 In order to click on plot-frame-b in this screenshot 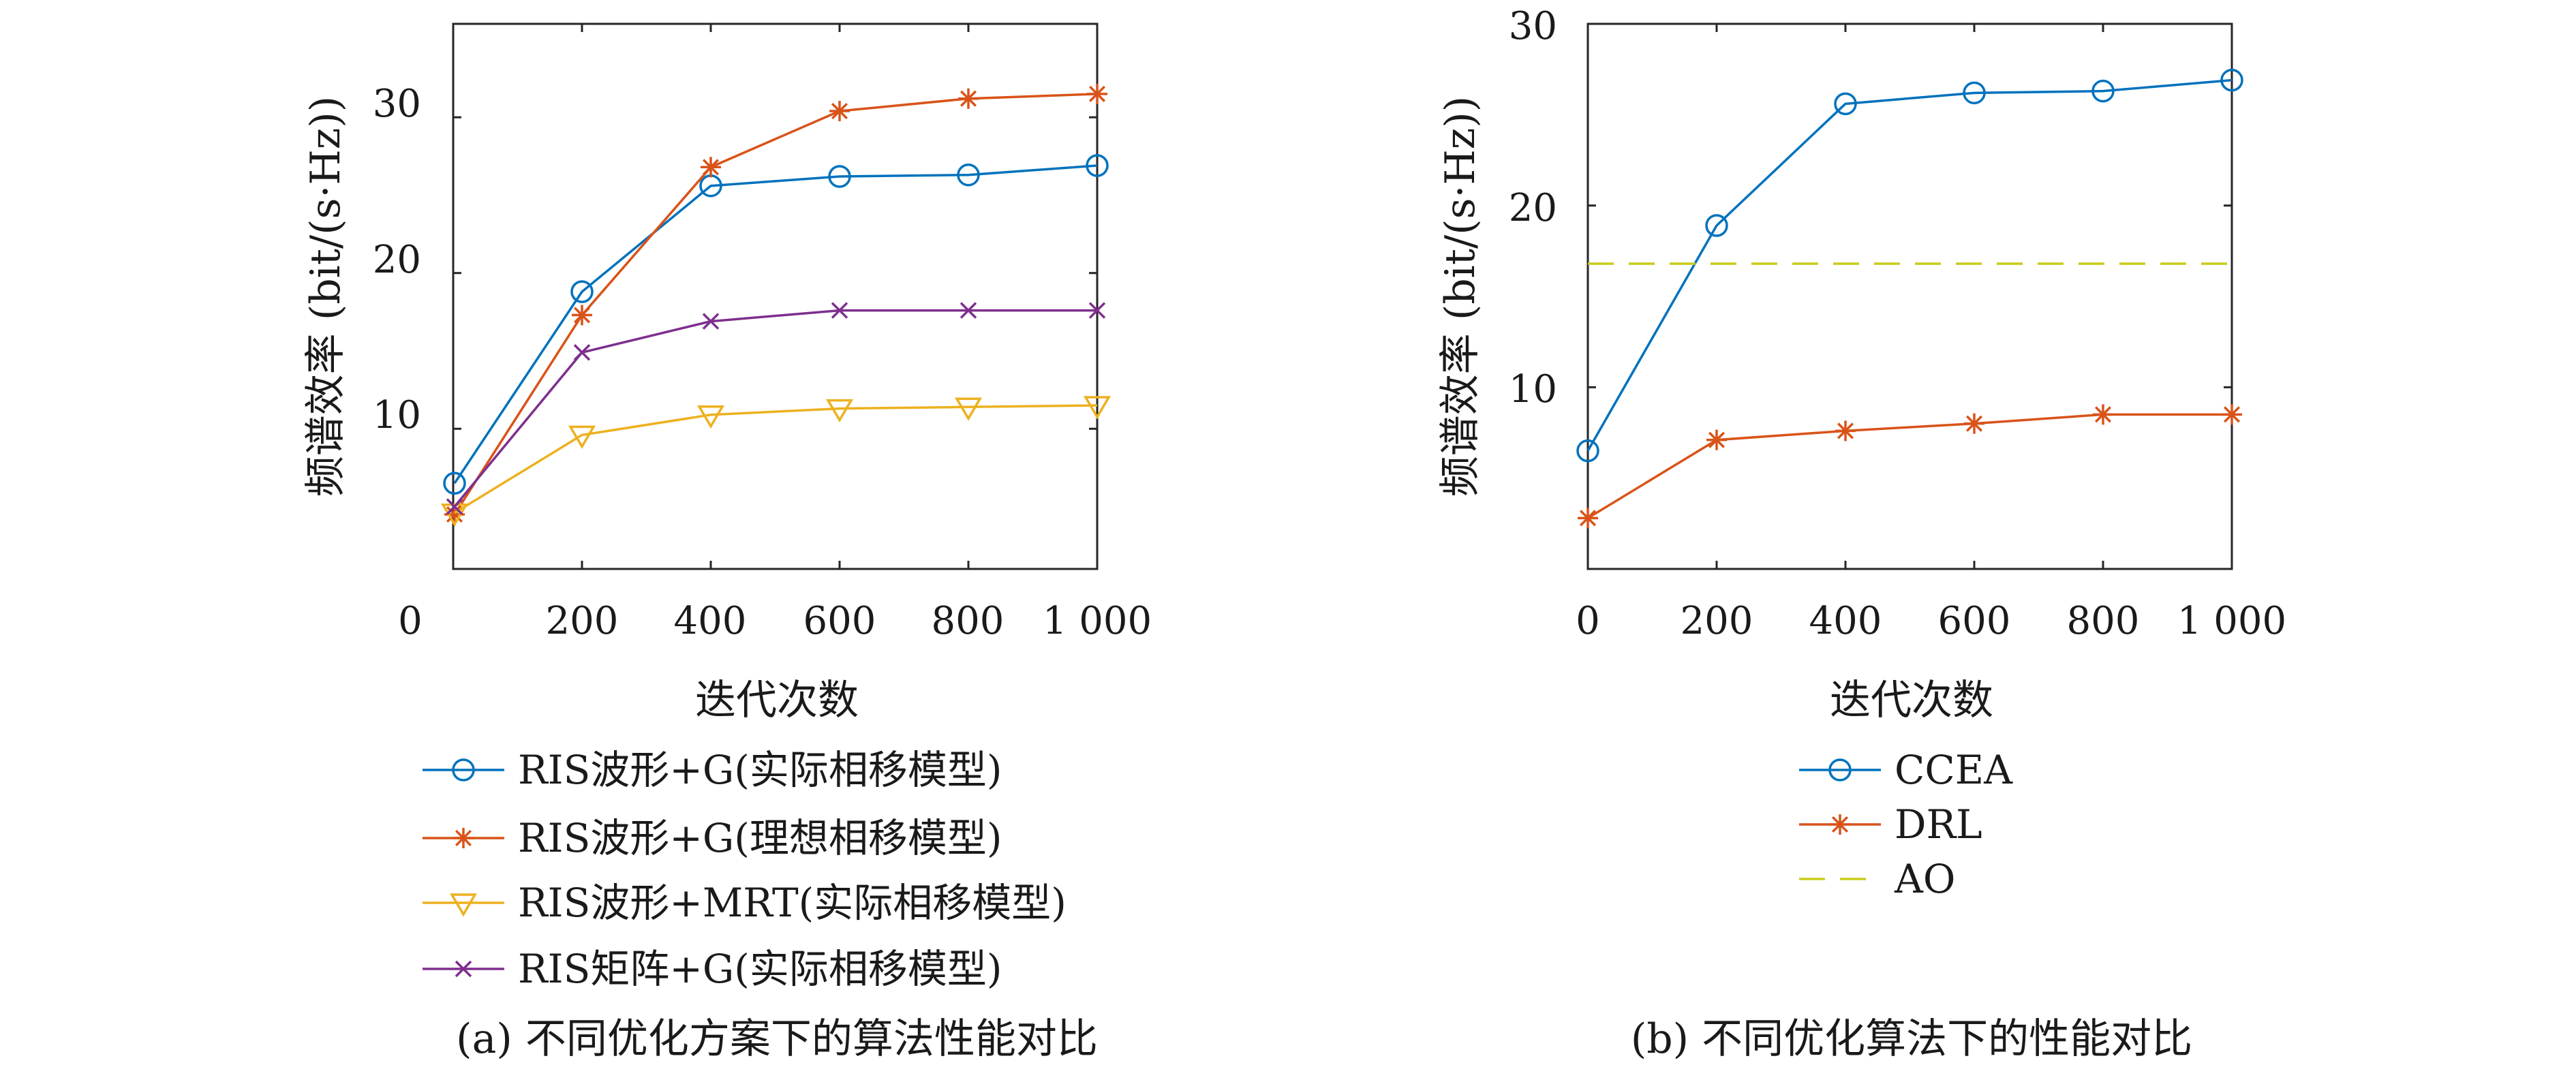, I will do `click(1909, 296)`.